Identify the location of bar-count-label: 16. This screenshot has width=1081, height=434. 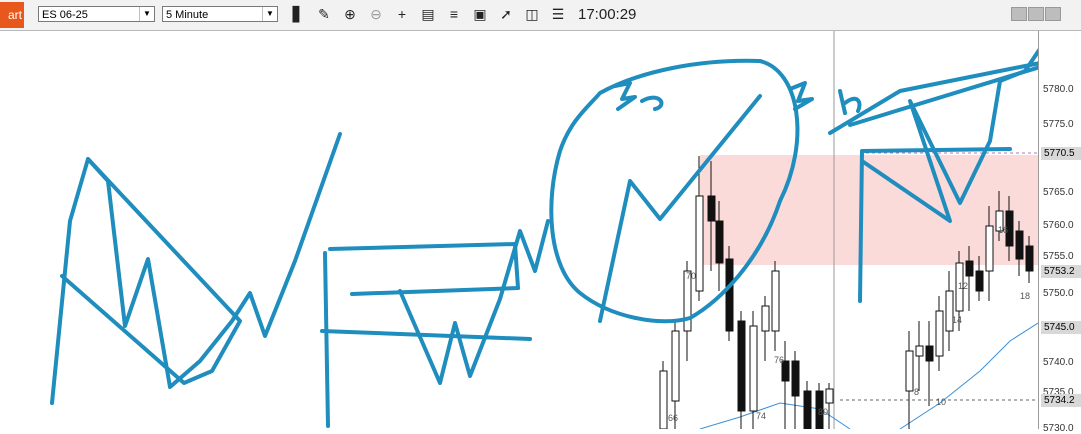
(1003, 230).